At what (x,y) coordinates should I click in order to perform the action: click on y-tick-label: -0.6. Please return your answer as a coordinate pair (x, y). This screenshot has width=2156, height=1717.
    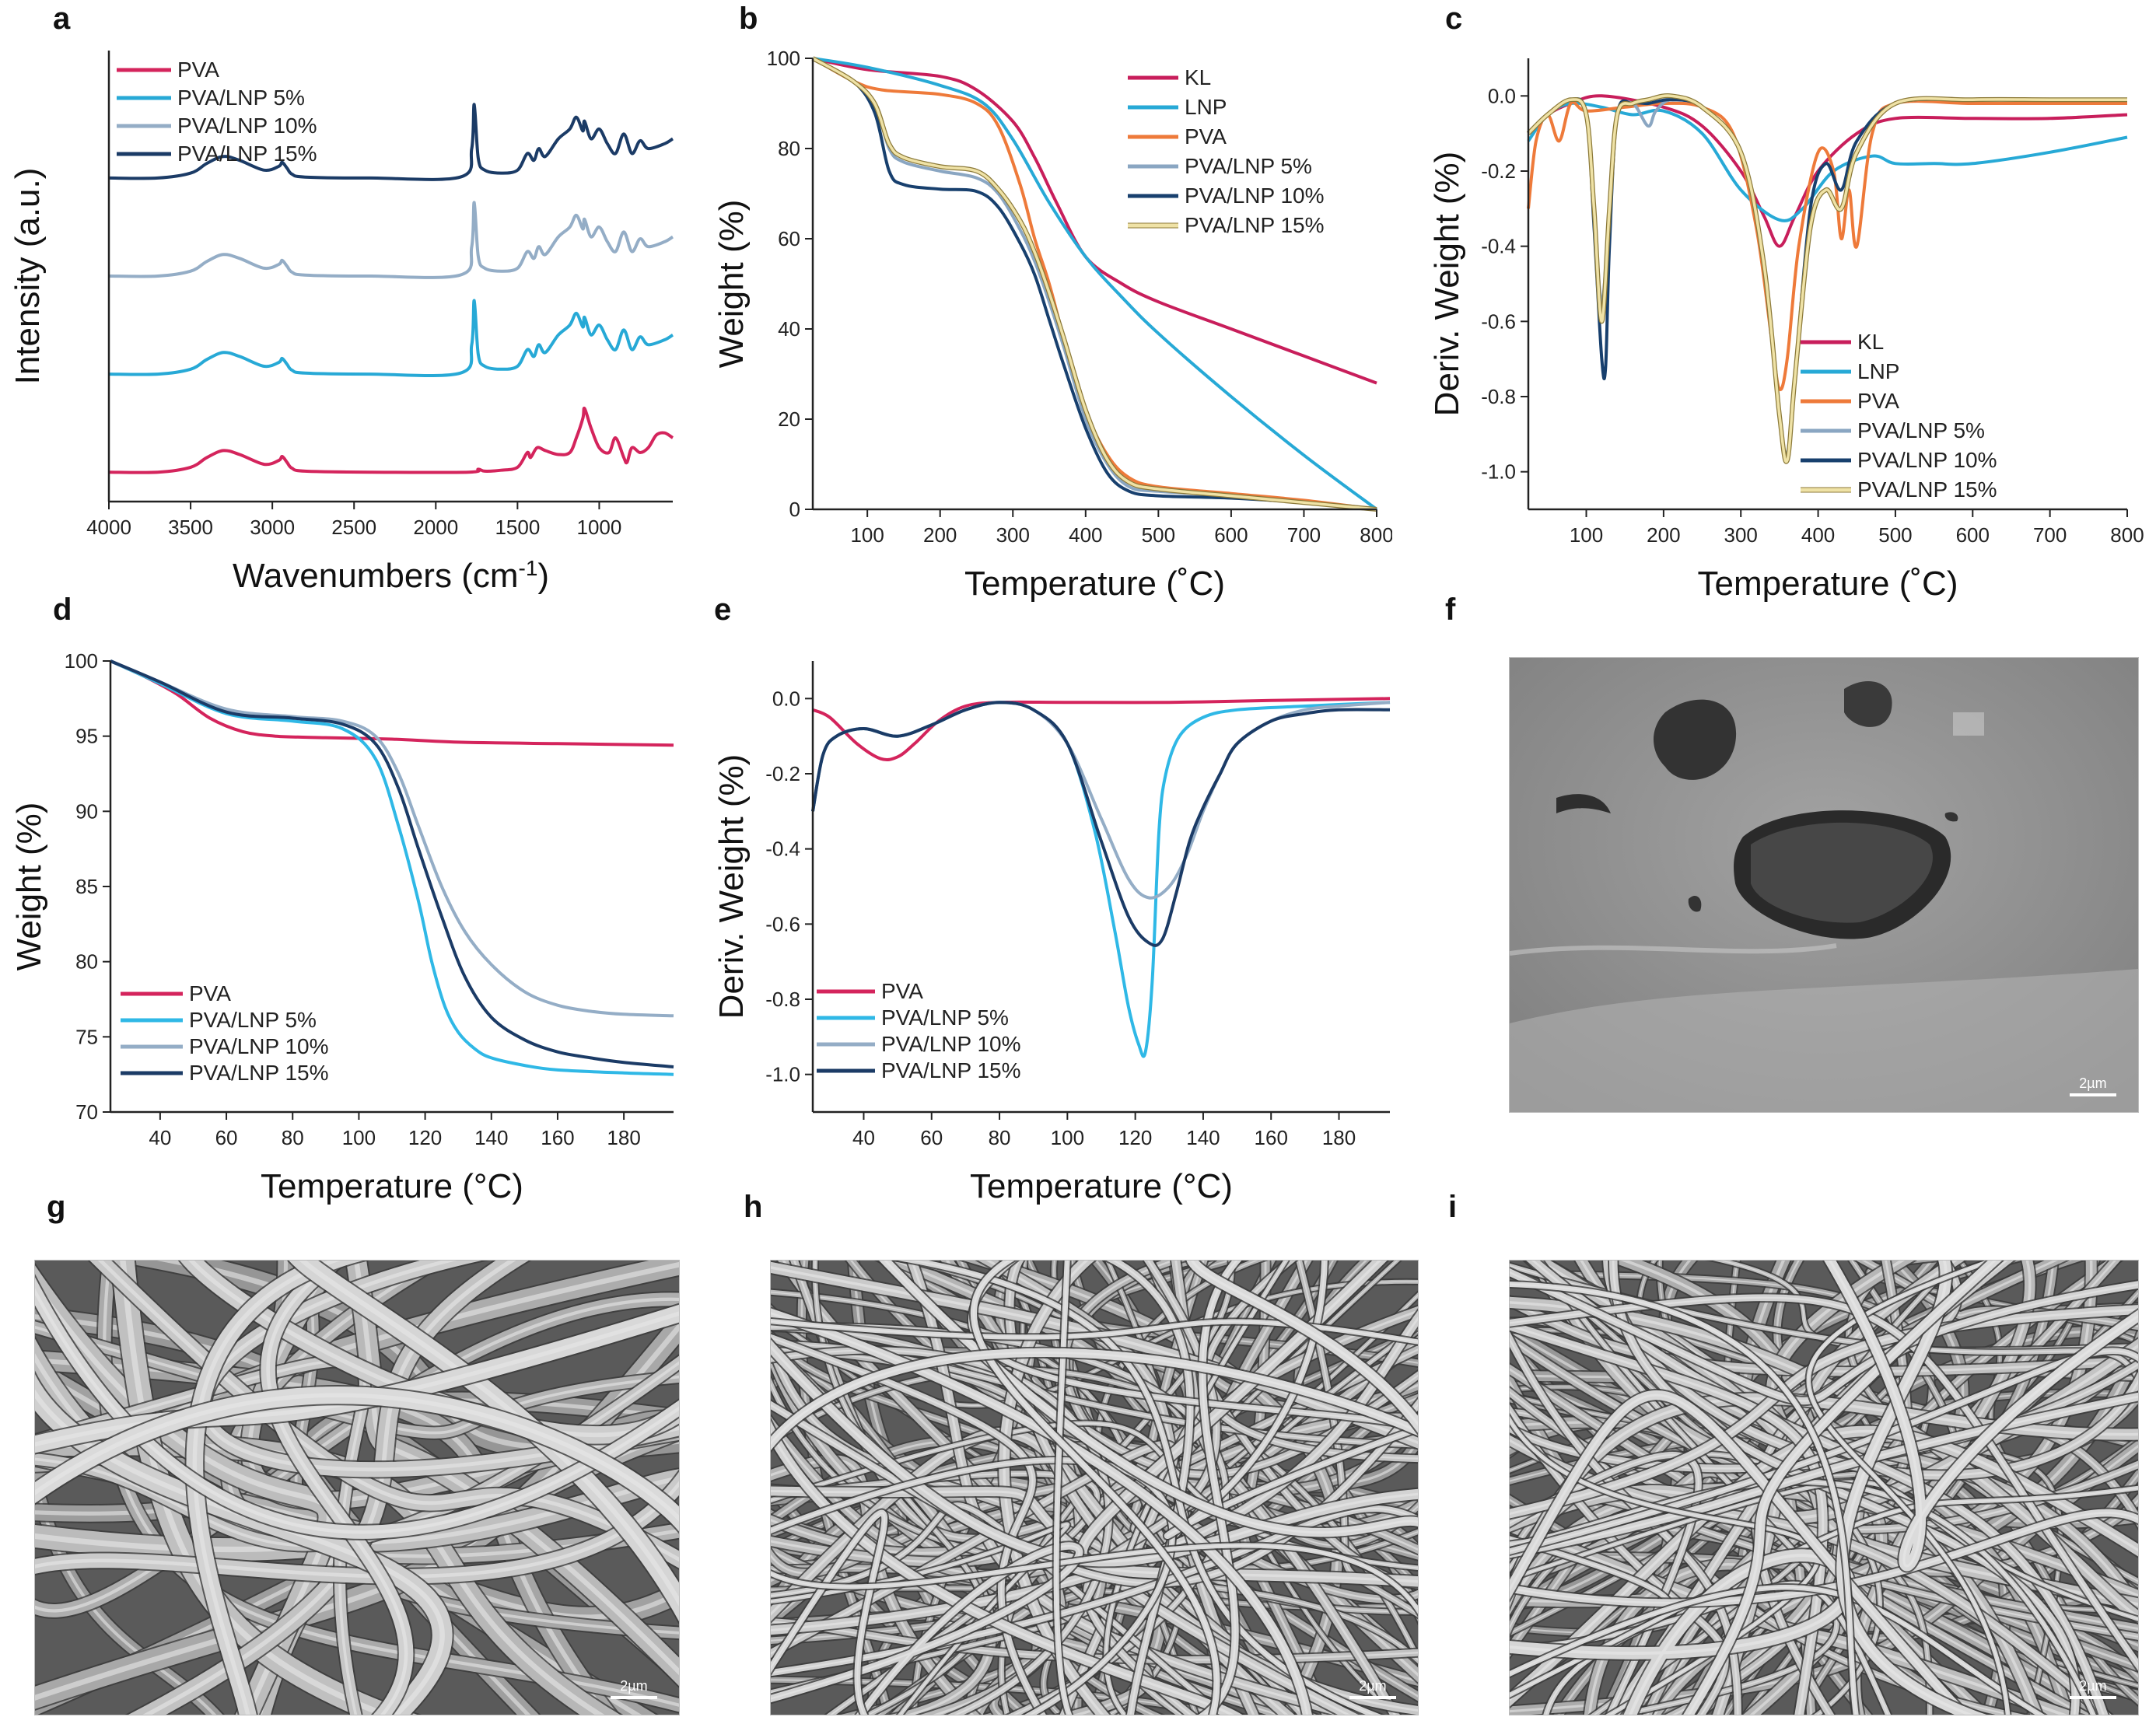
    Looking at the image, I should click on (783, 923).